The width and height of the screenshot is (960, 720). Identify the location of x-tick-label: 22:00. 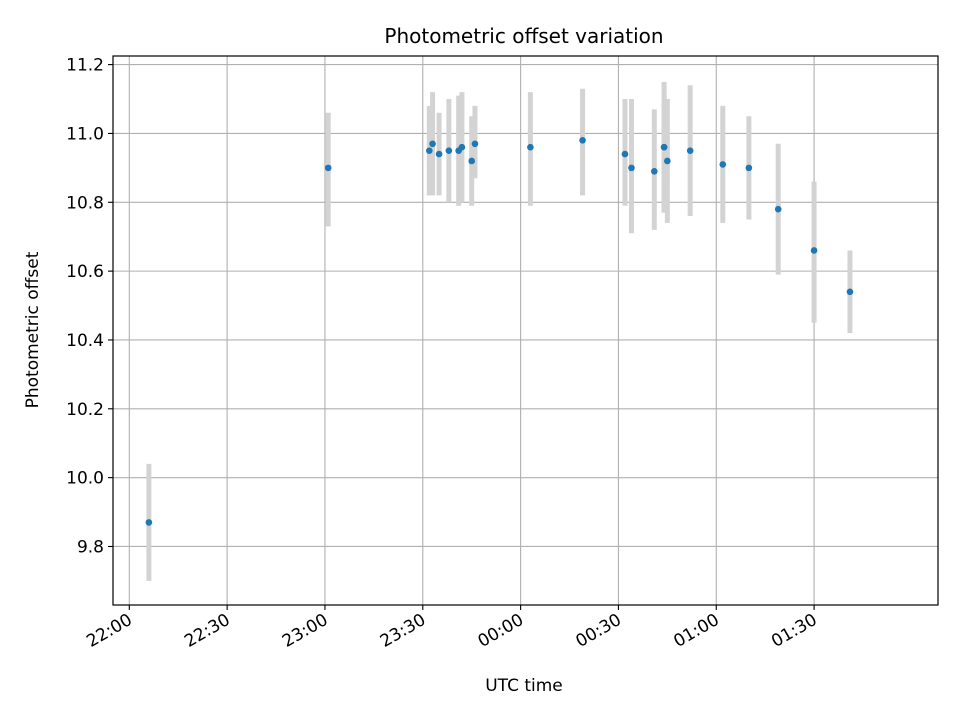
(109, 631).